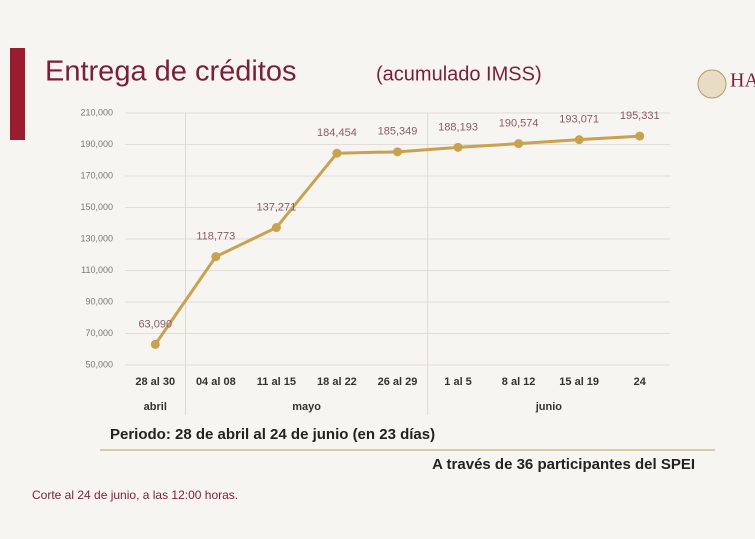  I want to click on value-label: 188,193, so click(458, 127).